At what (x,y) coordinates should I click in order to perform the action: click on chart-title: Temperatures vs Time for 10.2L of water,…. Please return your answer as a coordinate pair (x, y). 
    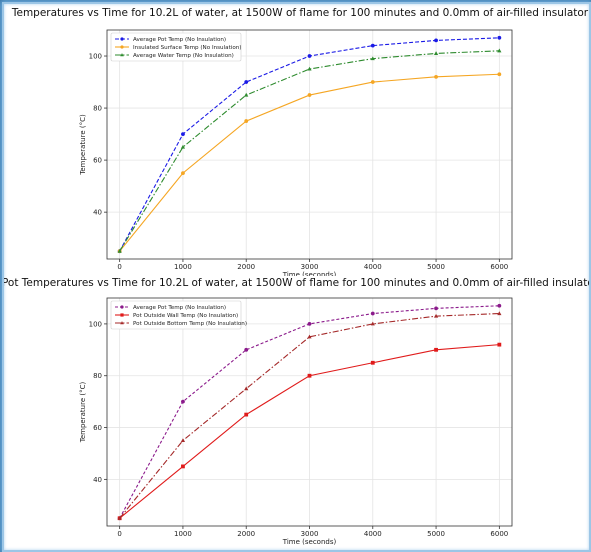
    Looking at the image, I should click on (300, 13).